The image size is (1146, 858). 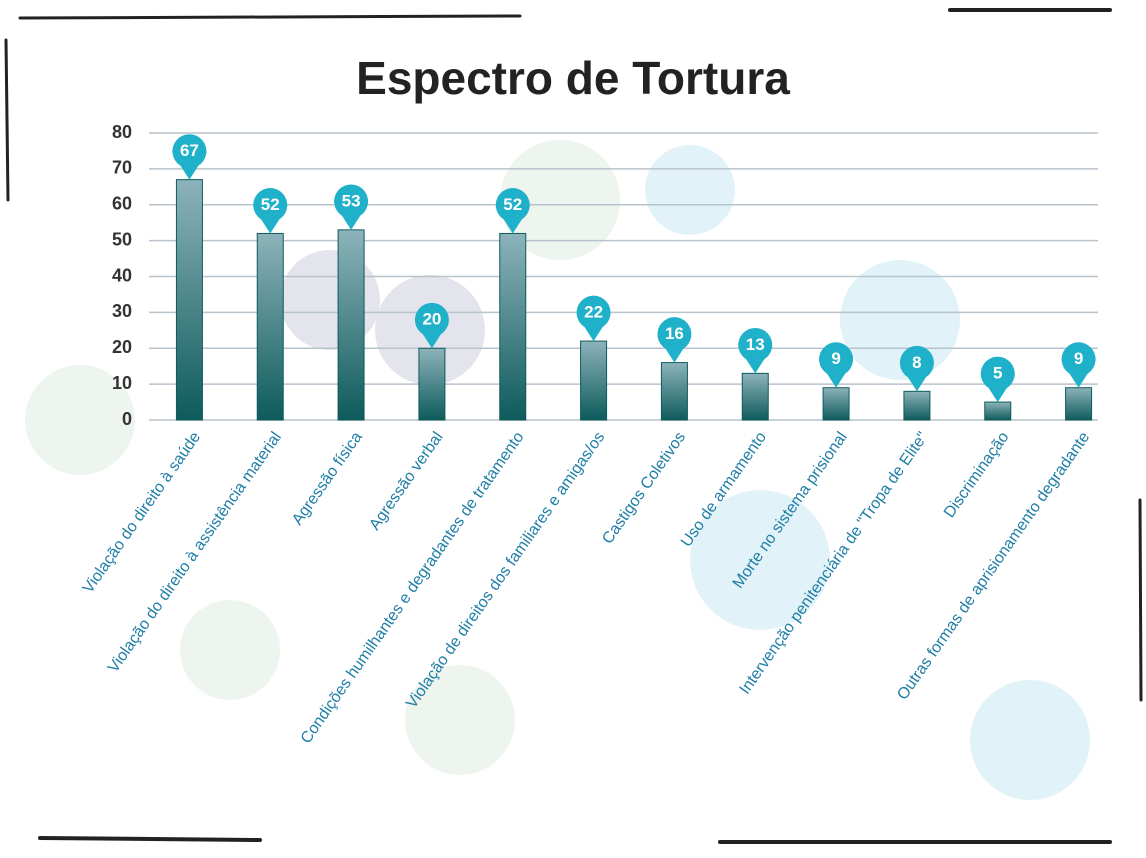 What do you see at coordinates (127, 419) in the screenshot?
I see `y-tick-label: 0` at bounding box center [127, 419].